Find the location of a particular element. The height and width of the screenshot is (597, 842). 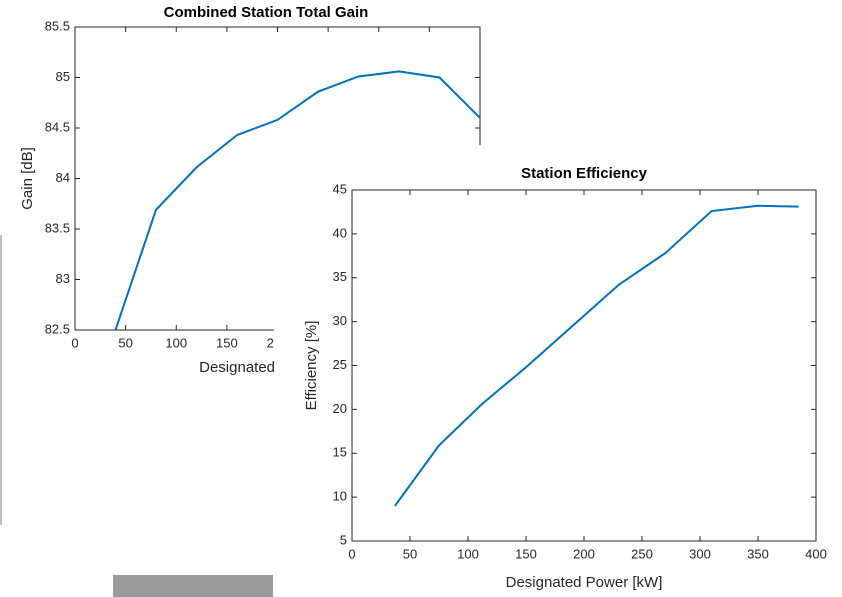

y-axis-label: Efficiency [%] is located at coordinates (311, 366).